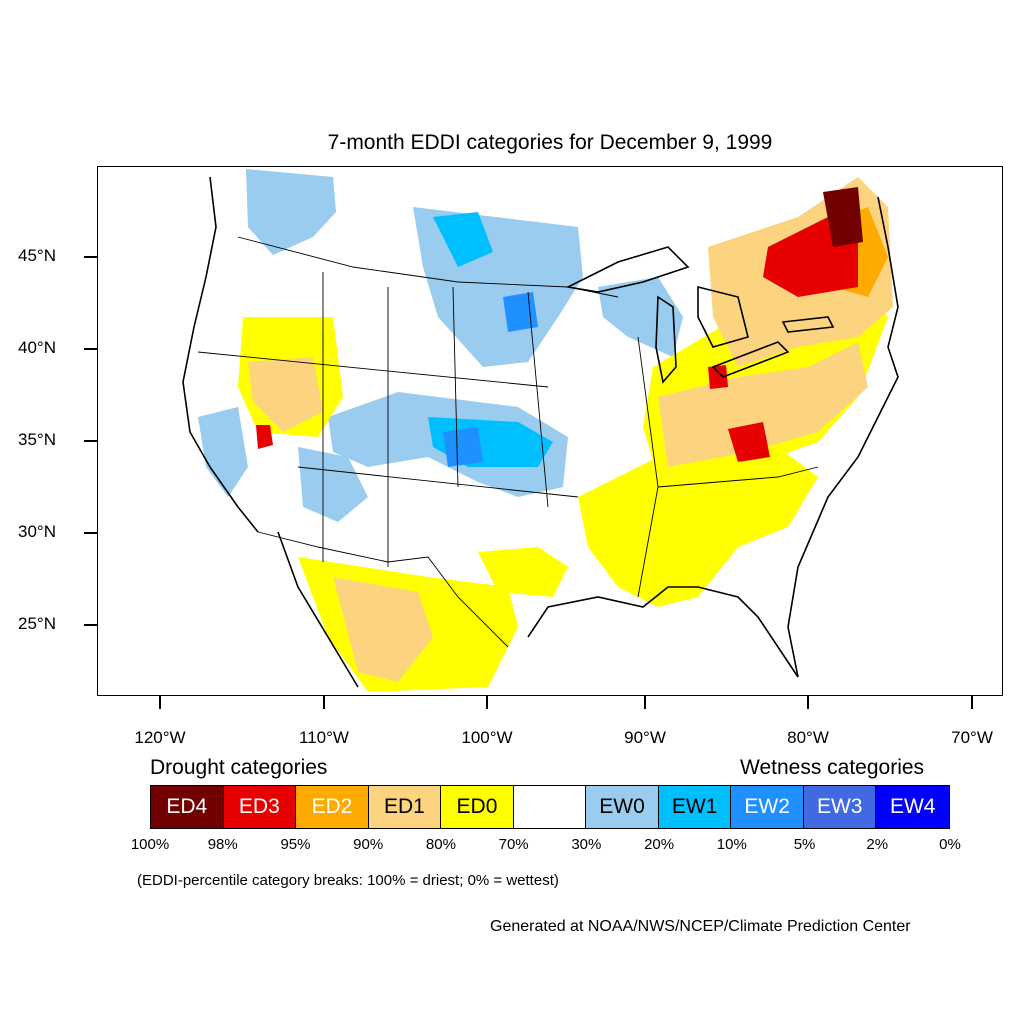 The width and height of the screenshot is (1024, 1024). What do you see at coordinates (160, 737) in the screenshot?
I see `lon-label-120: 120°W` at bounding box center [160, 737].